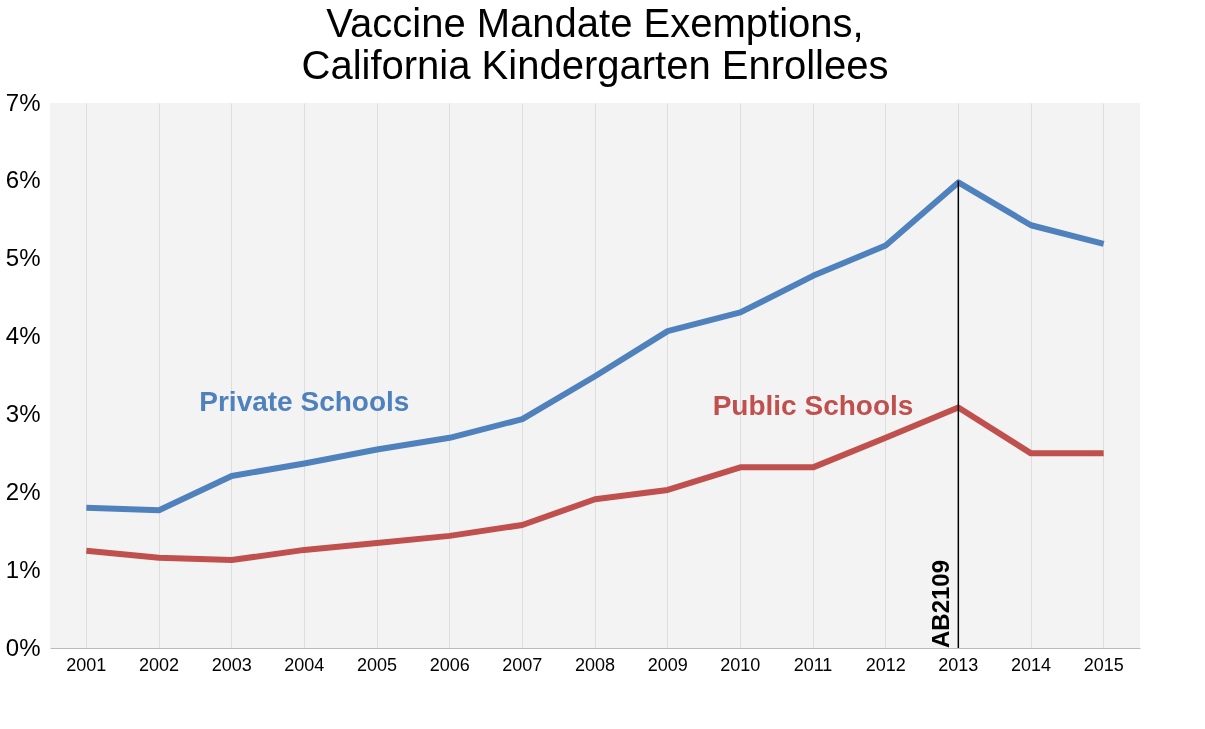 This screenshot has height=729, width=1205. I want to click on x-tick-label: 2012, so click(885, 664).